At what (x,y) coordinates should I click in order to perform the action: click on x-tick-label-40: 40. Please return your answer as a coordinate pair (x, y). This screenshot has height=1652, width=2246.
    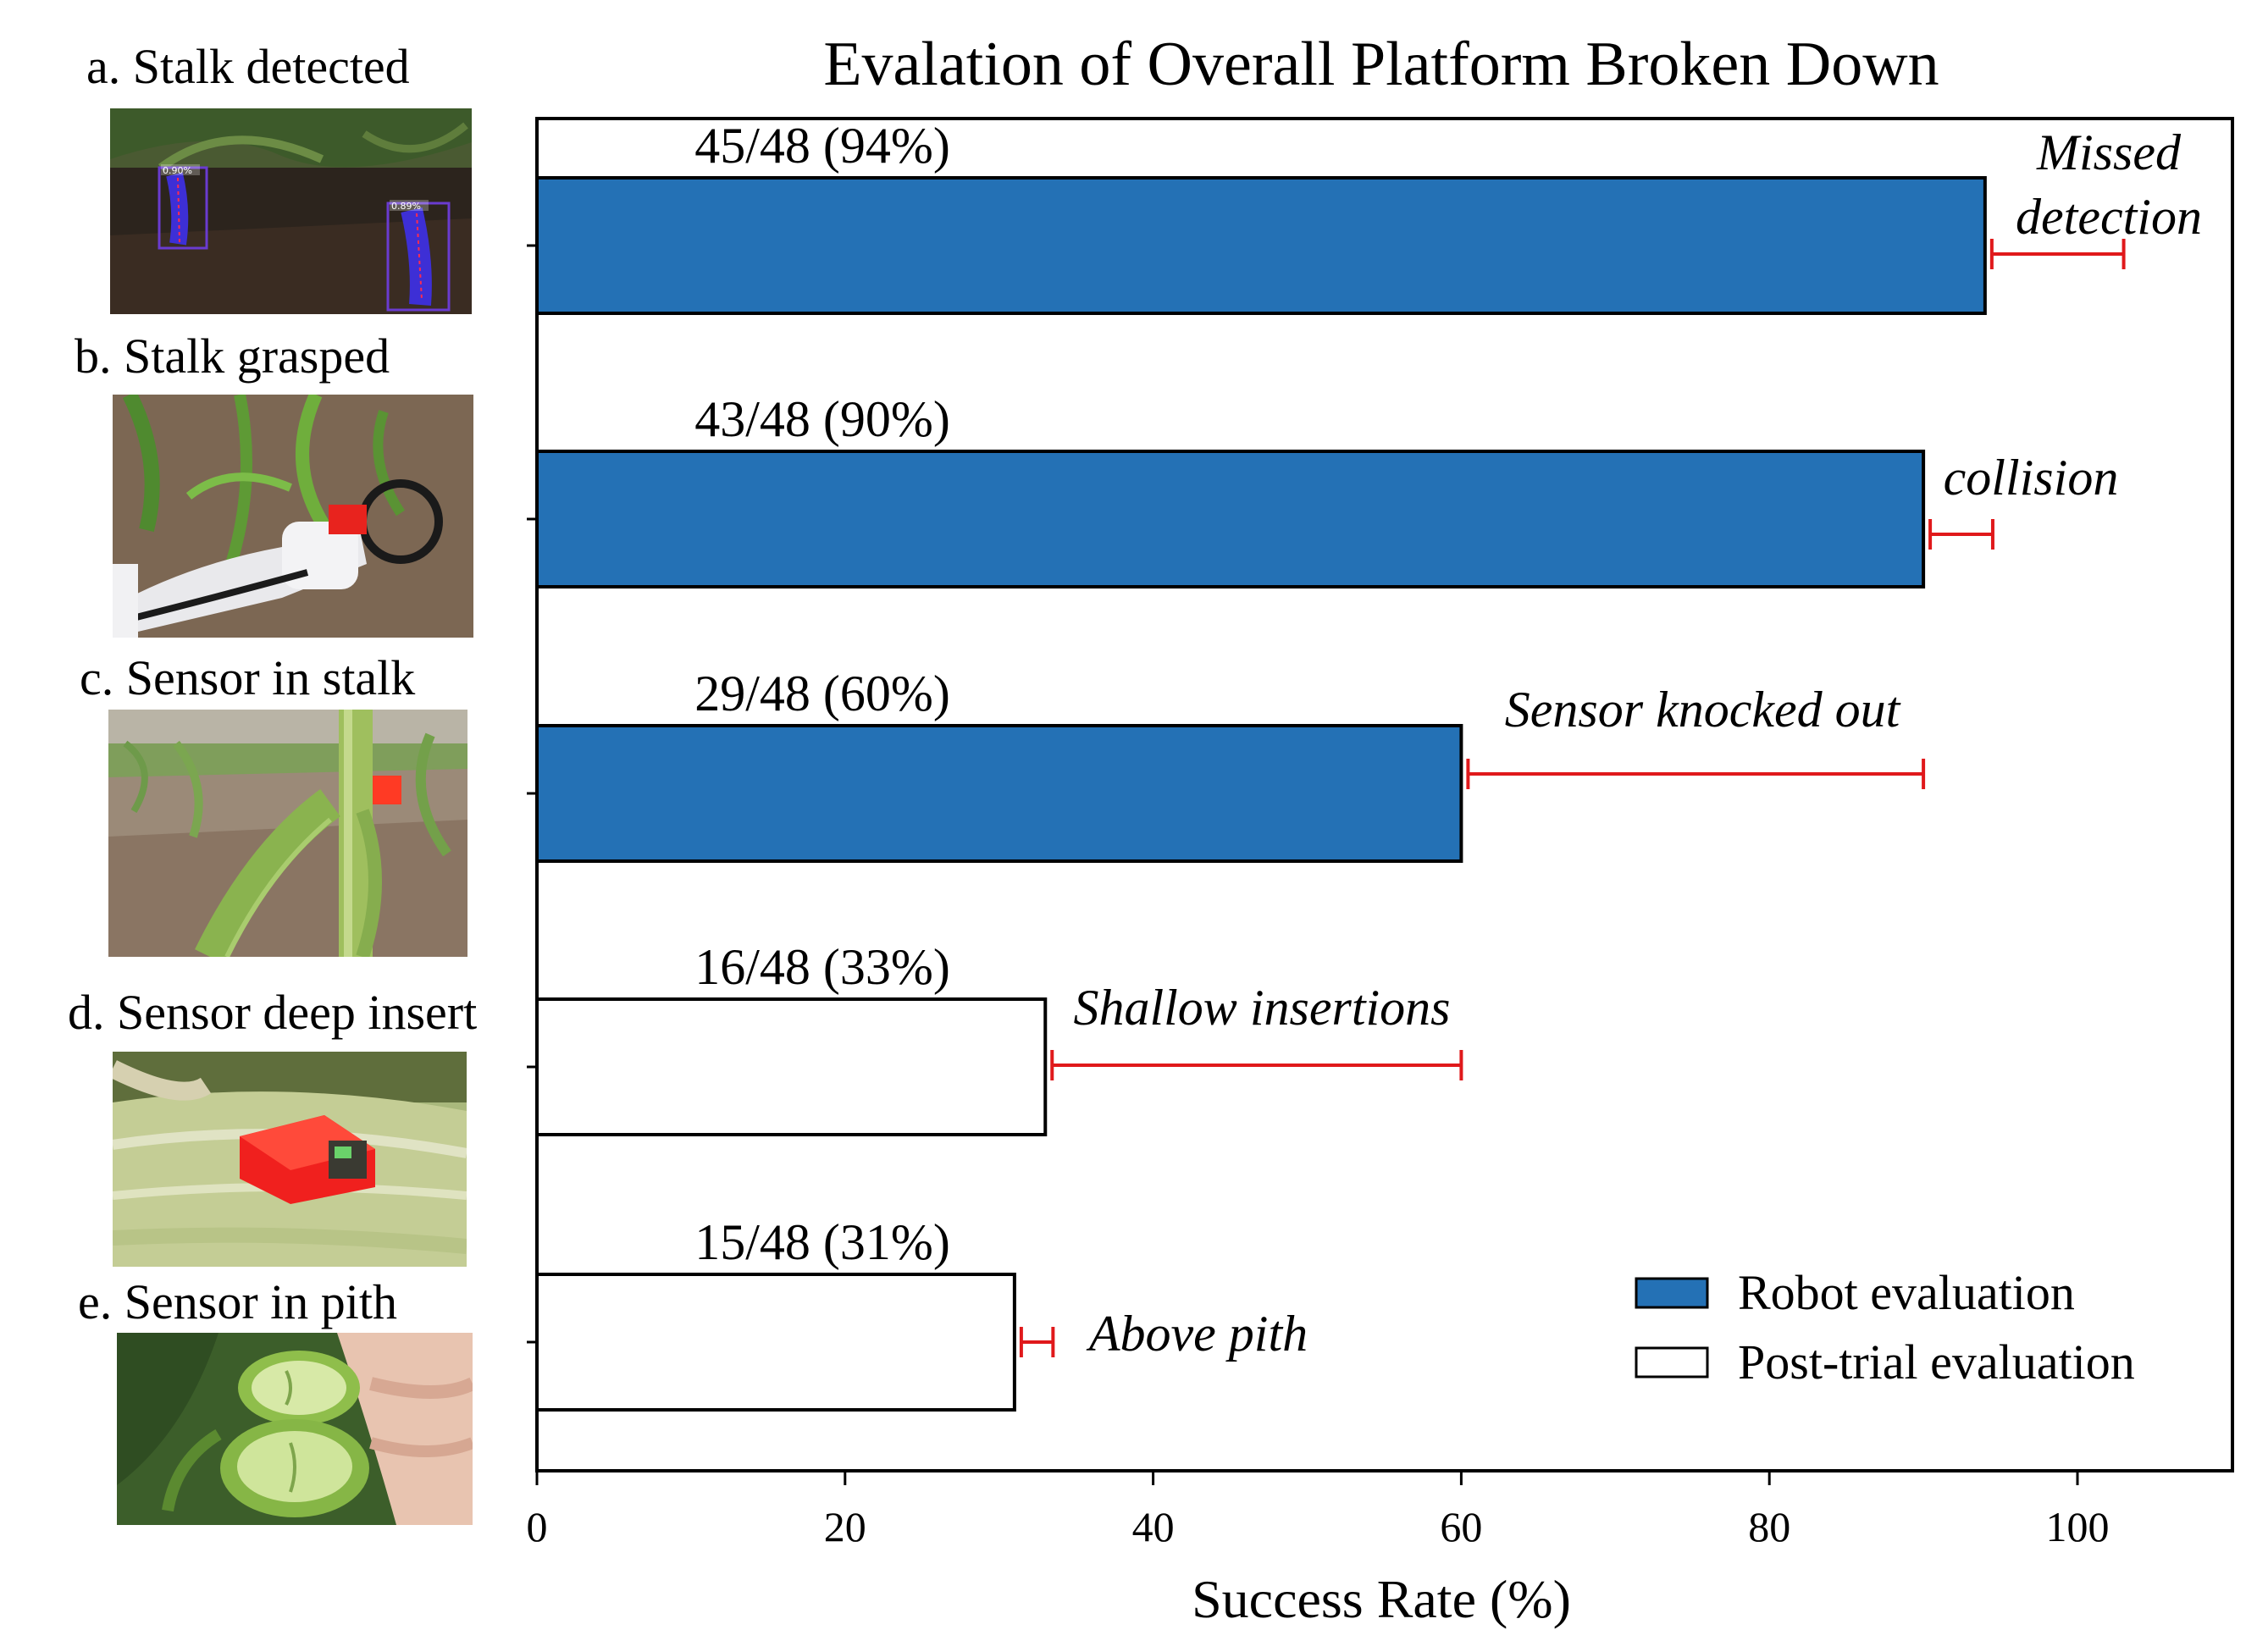
    Looking at the image, I should click on (1153, 1526).